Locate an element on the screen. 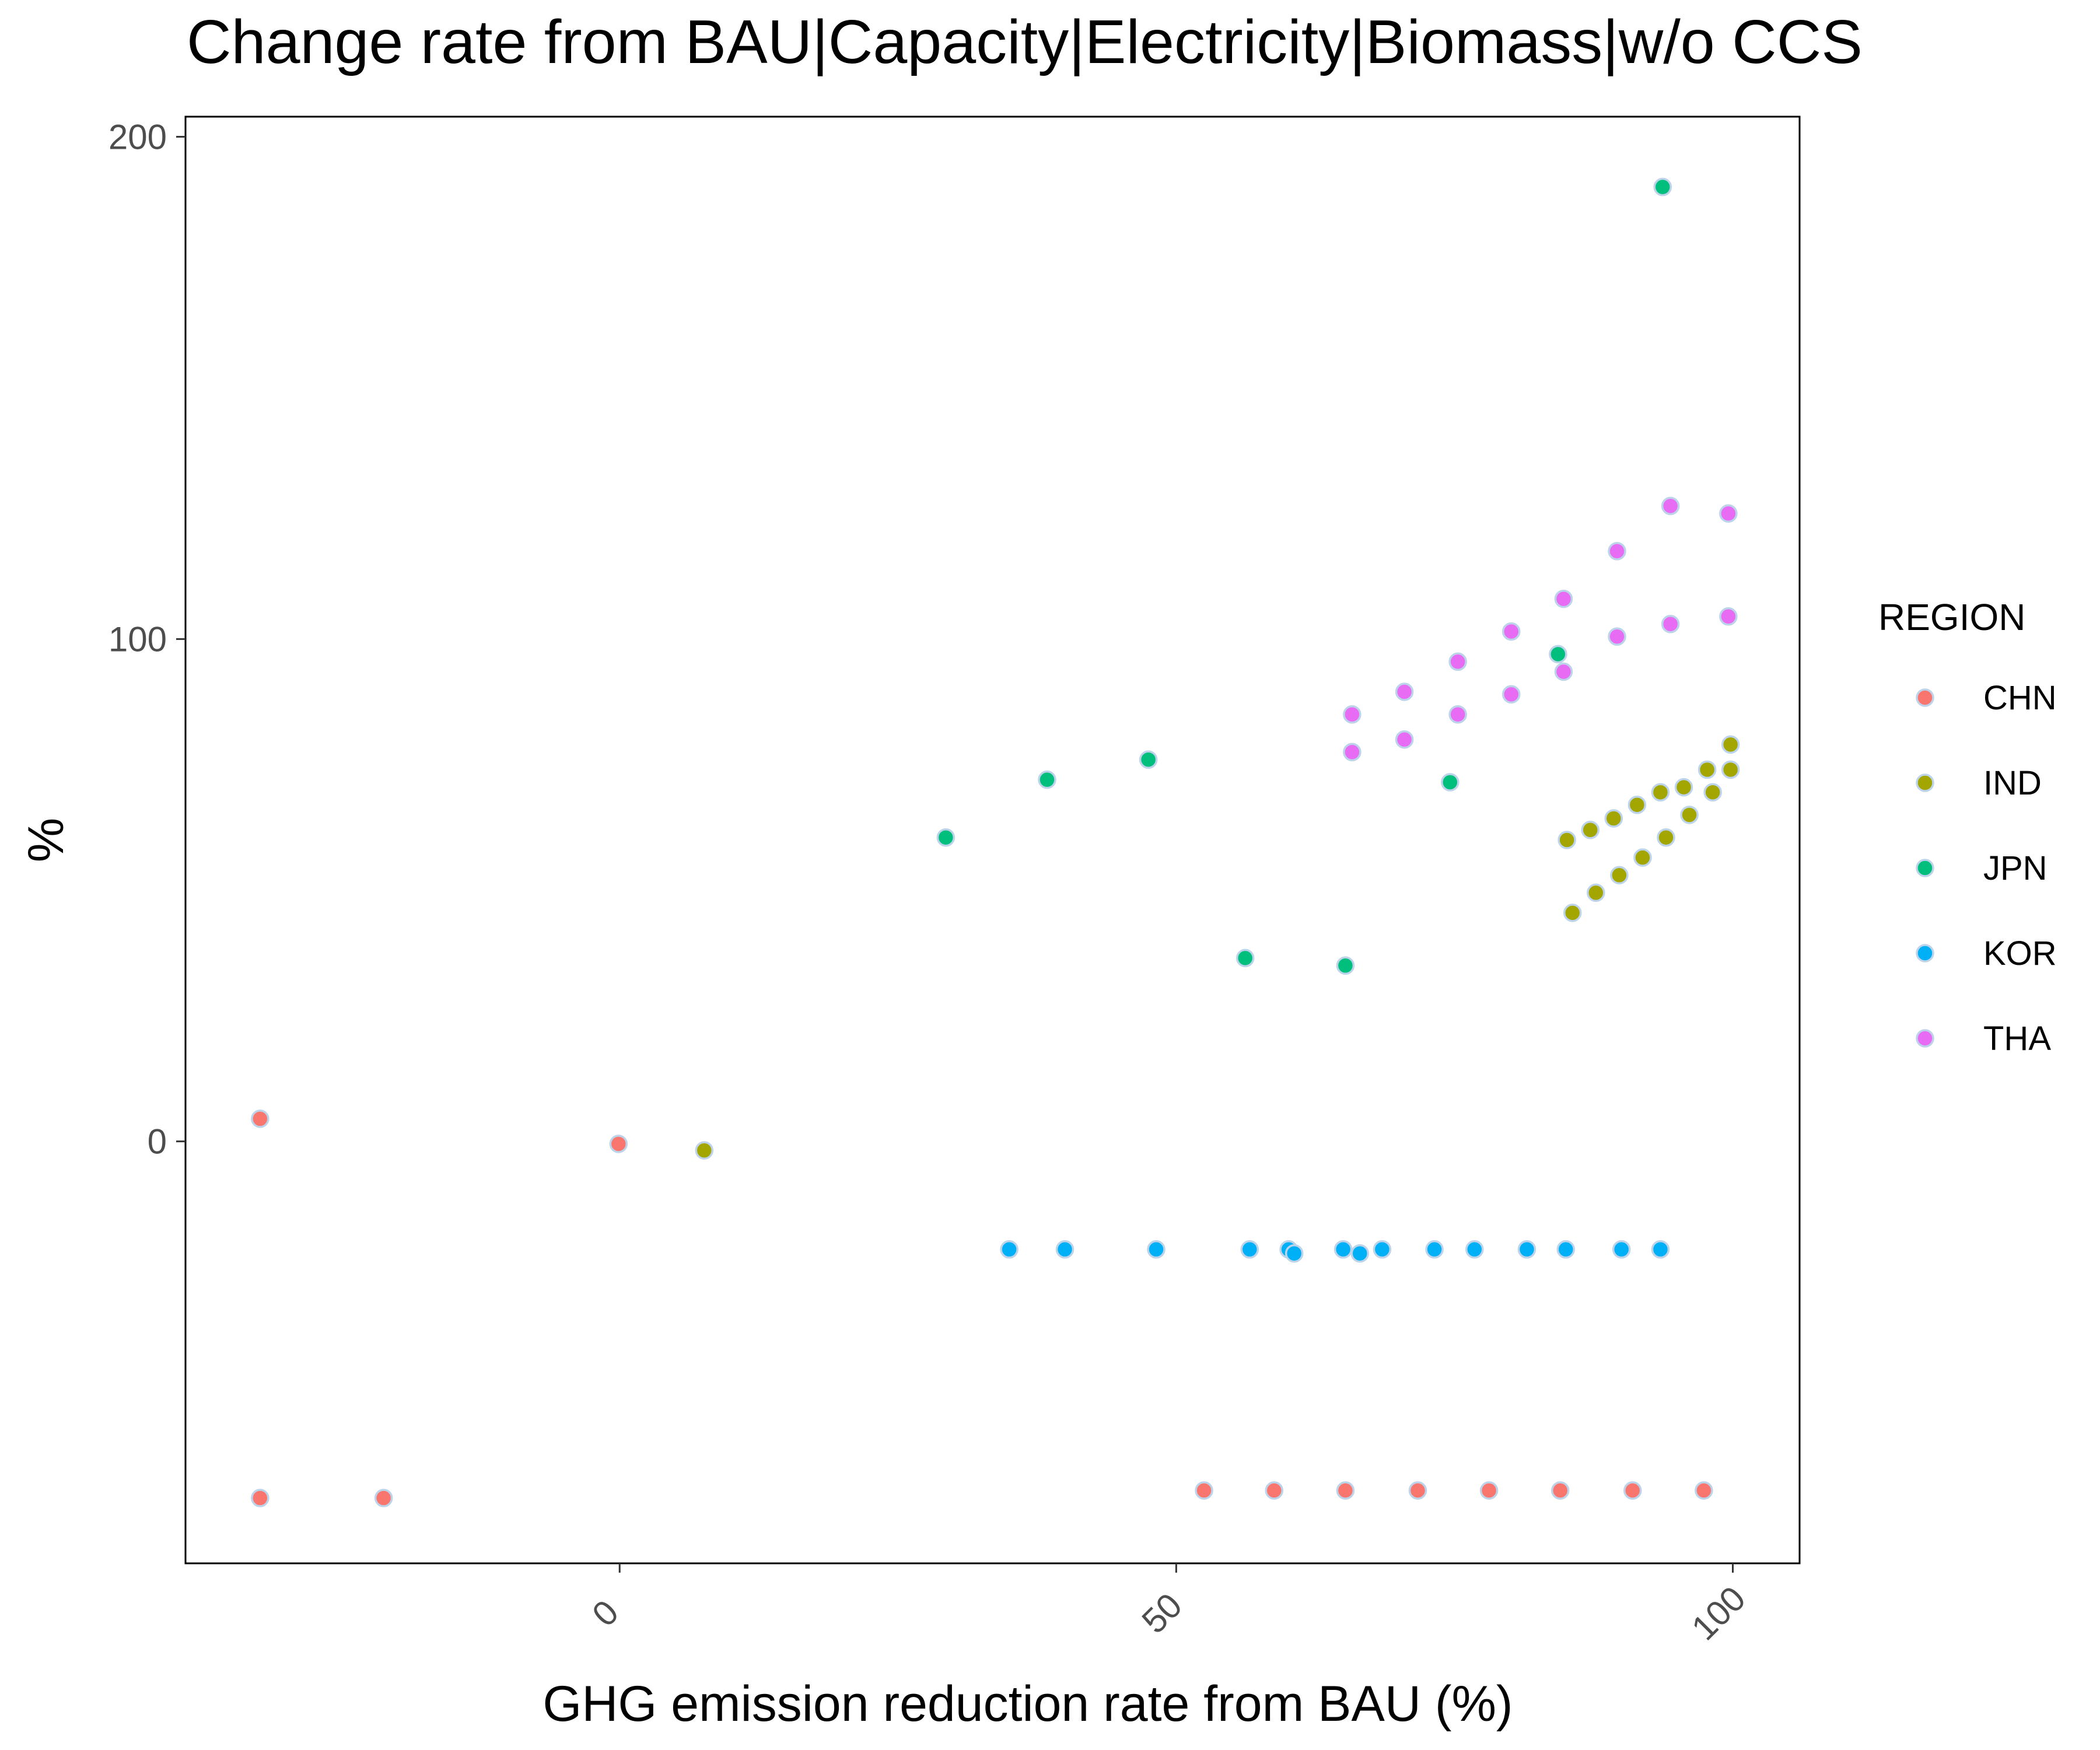 This screenshot has width=2100, height=1750. legend-key-tha is located at coordinates (1925, 1038).